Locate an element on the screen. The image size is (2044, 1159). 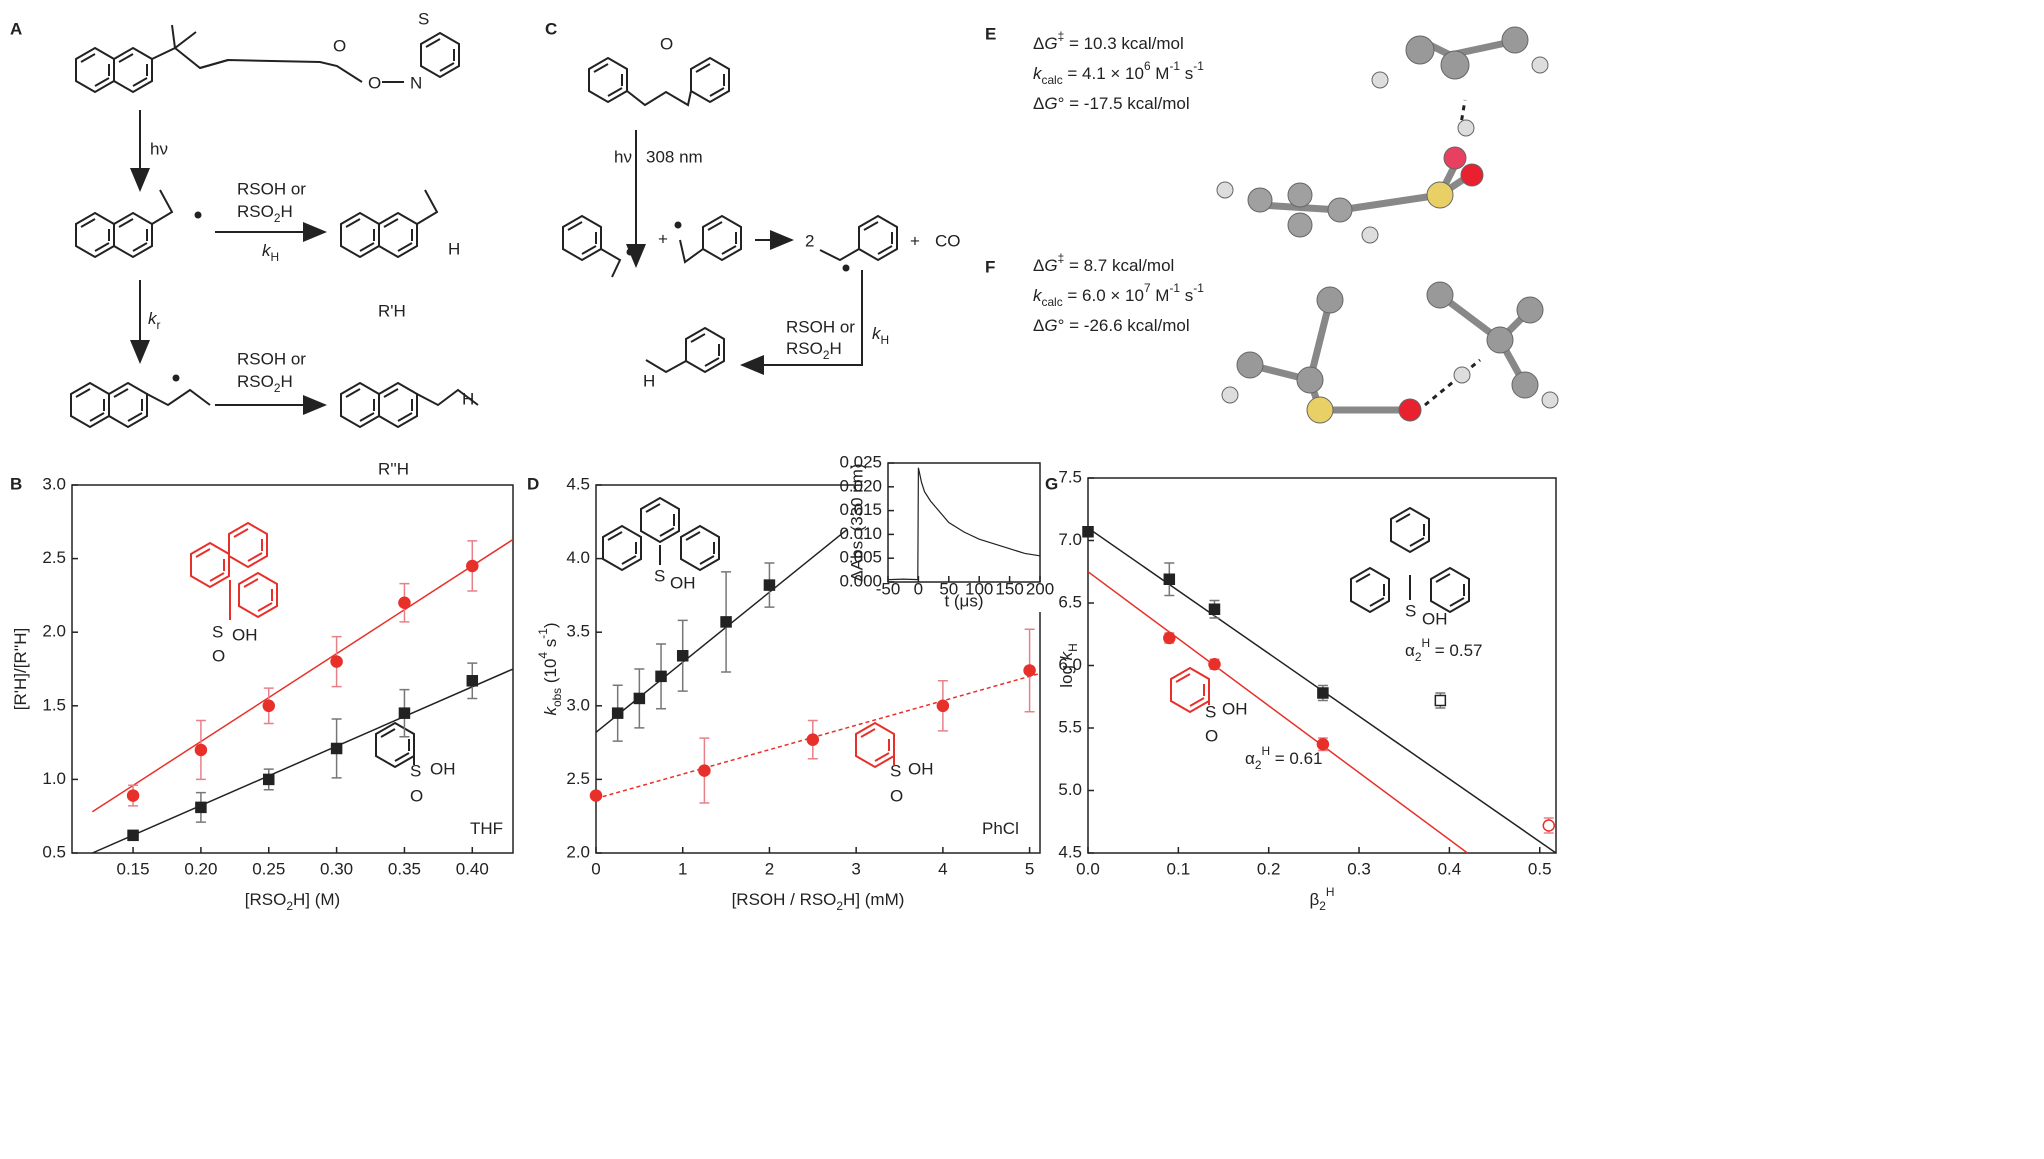
x-tick-label: 100 is located at coordinates (979, 588).